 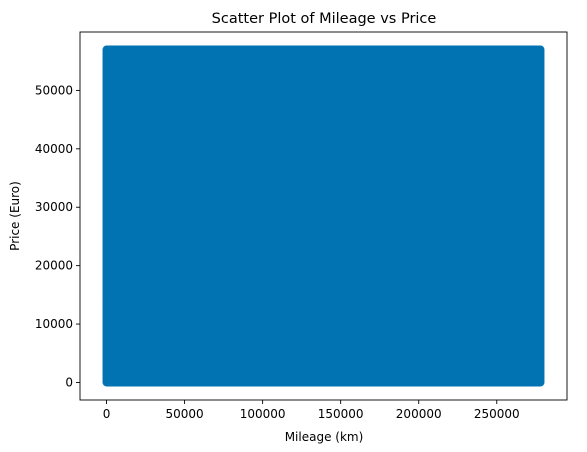 What do you see at coordinates (263, 414) in the screenshot?
I see `x-tick-label: 100000` at bounding box center [263, 414].